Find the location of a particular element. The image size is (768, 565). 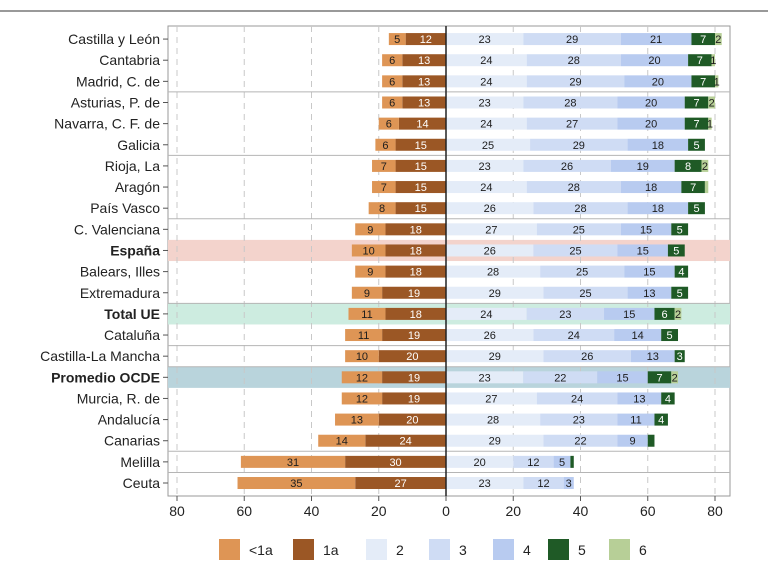

bar-series-2-ceuta is located at coordinates (485, 483).